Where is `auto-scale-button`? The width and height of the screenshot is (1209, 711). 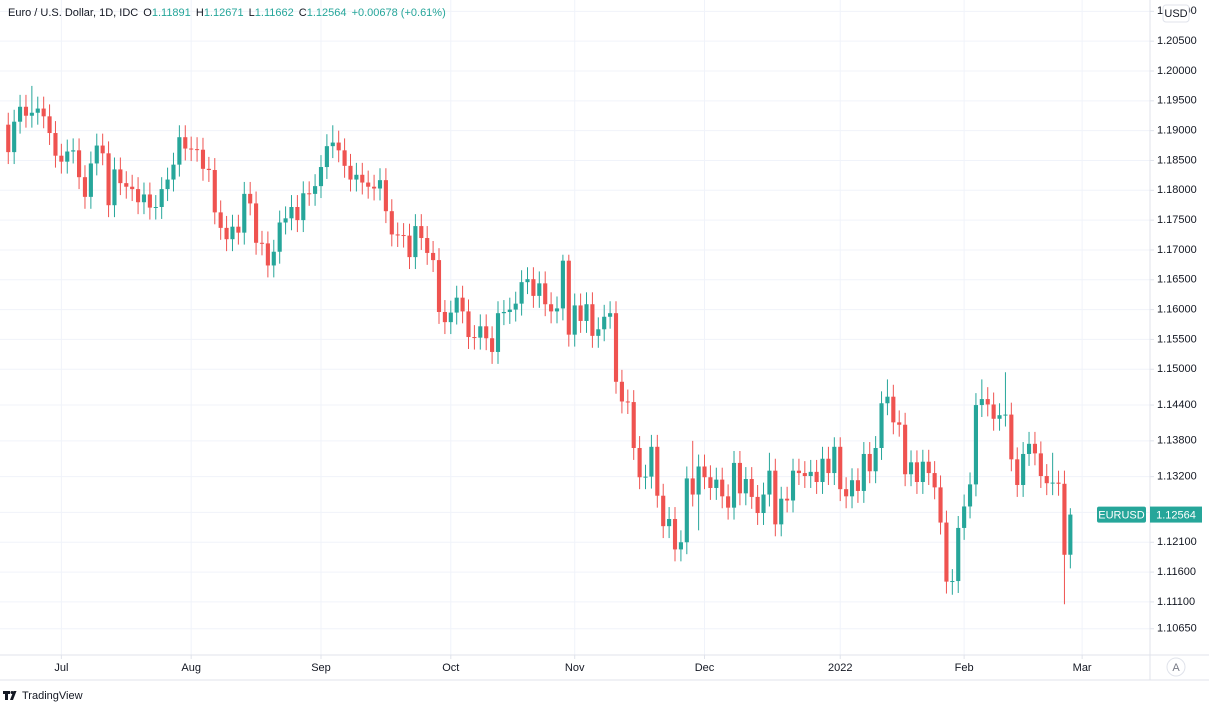
auto-scale-button is located at coordinates (1176, 667).